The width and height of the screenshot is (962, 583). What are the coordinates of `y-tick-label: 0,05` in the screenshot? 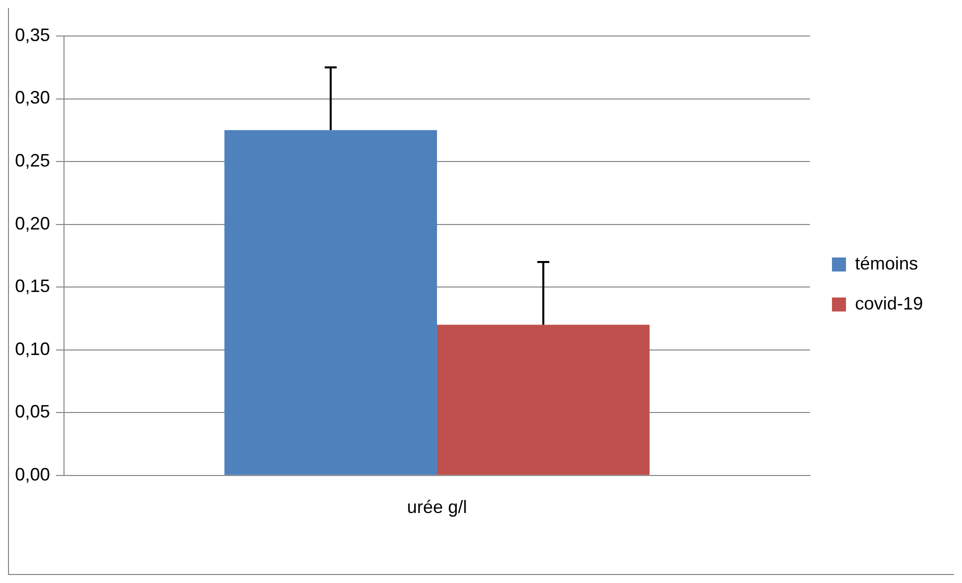 It's located at (32, 412).